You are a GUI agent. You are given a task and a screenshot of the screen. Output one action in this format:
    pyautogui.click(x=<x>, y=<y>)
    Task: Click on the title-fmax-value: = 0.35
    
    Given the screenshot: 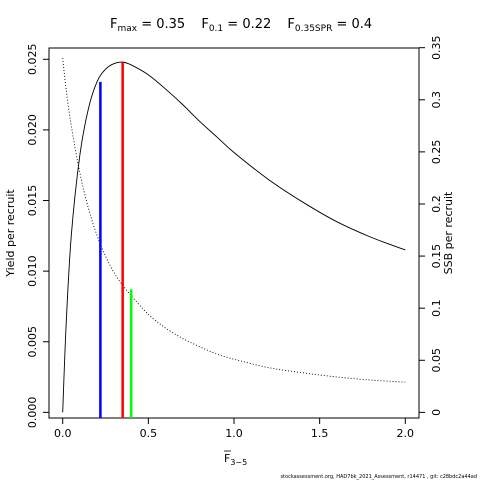 What is the action you would take?
    pyautogui.click(x=161, y=24)
    